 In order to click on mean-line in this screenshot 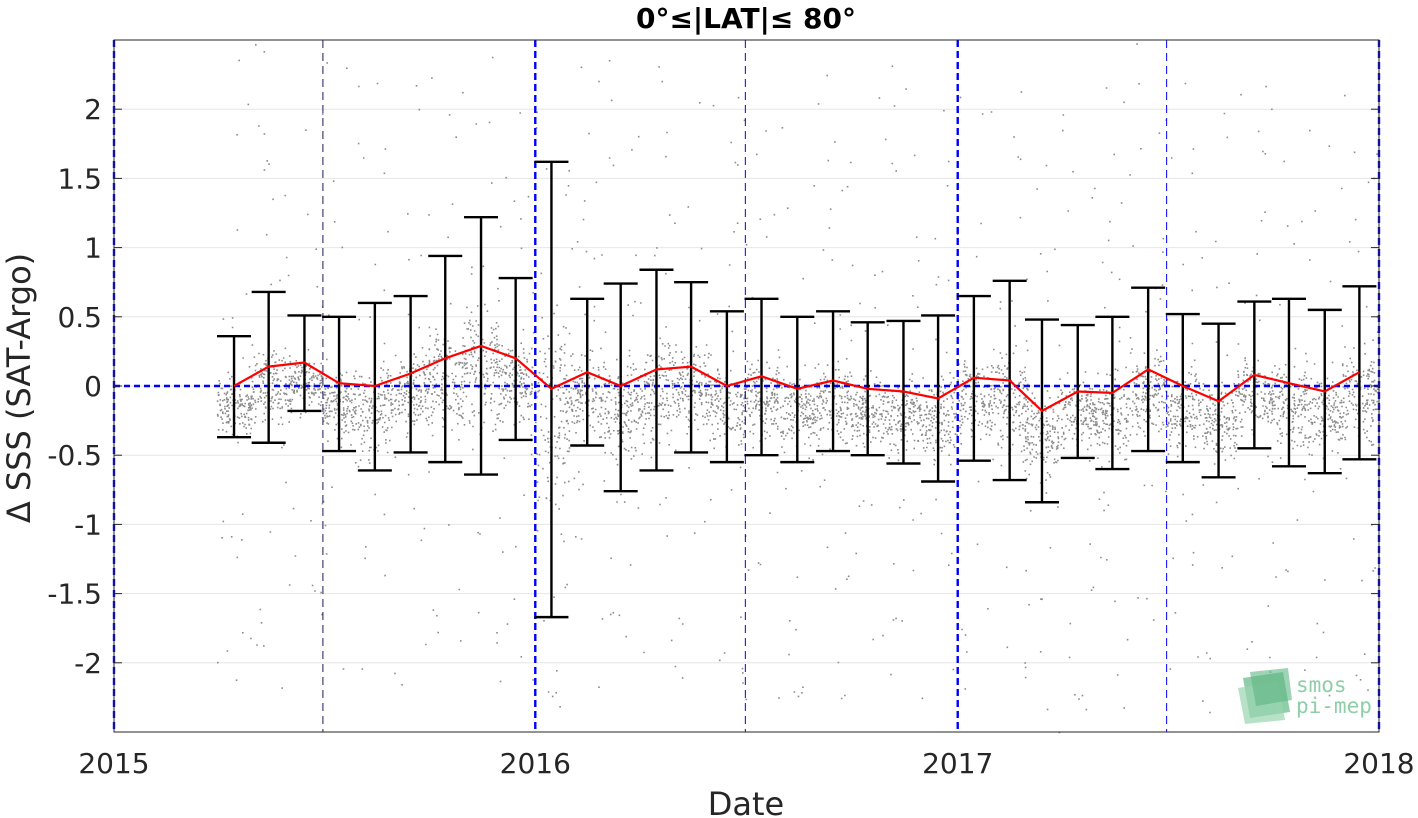, I will do `click(796, 378)`.